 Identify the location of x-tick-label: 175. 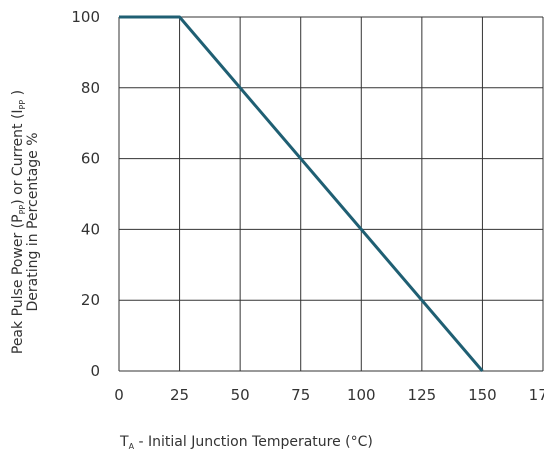
(536, 395).